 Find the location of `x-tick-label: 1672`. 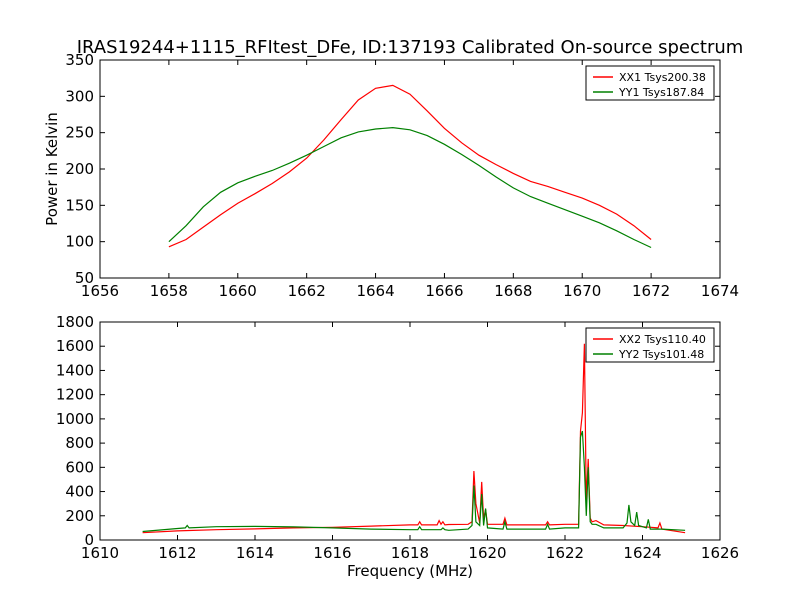

x-tick-label: 1672 is located at coordinates (651, 291).